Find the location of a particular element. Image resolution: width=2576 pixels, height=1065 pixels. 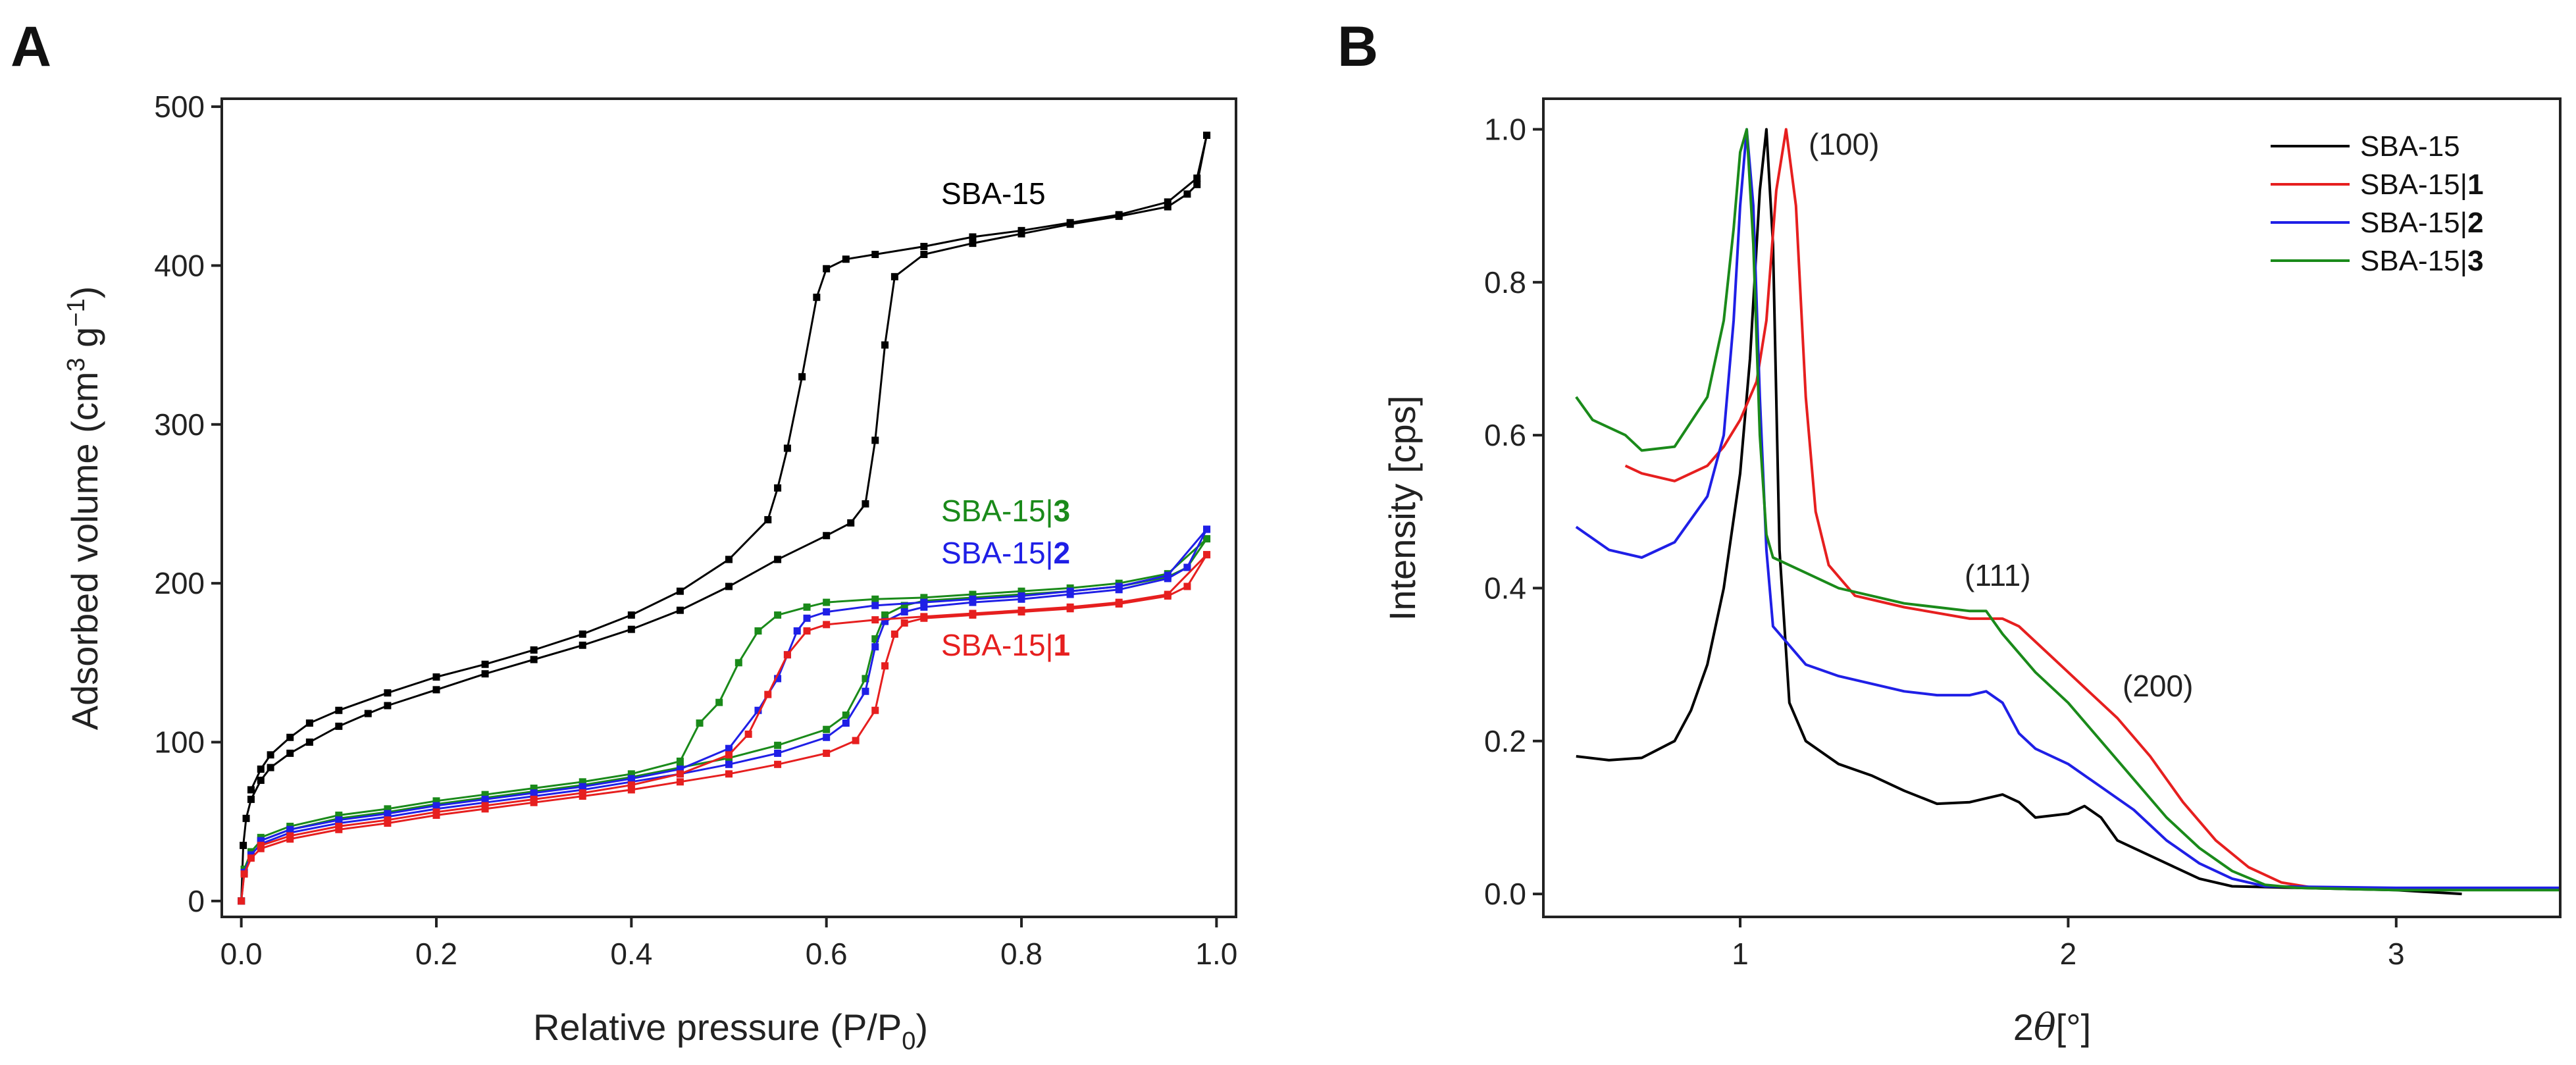

panel-a-x-tick-label: 0.6 is located at coordinates (827, 954).